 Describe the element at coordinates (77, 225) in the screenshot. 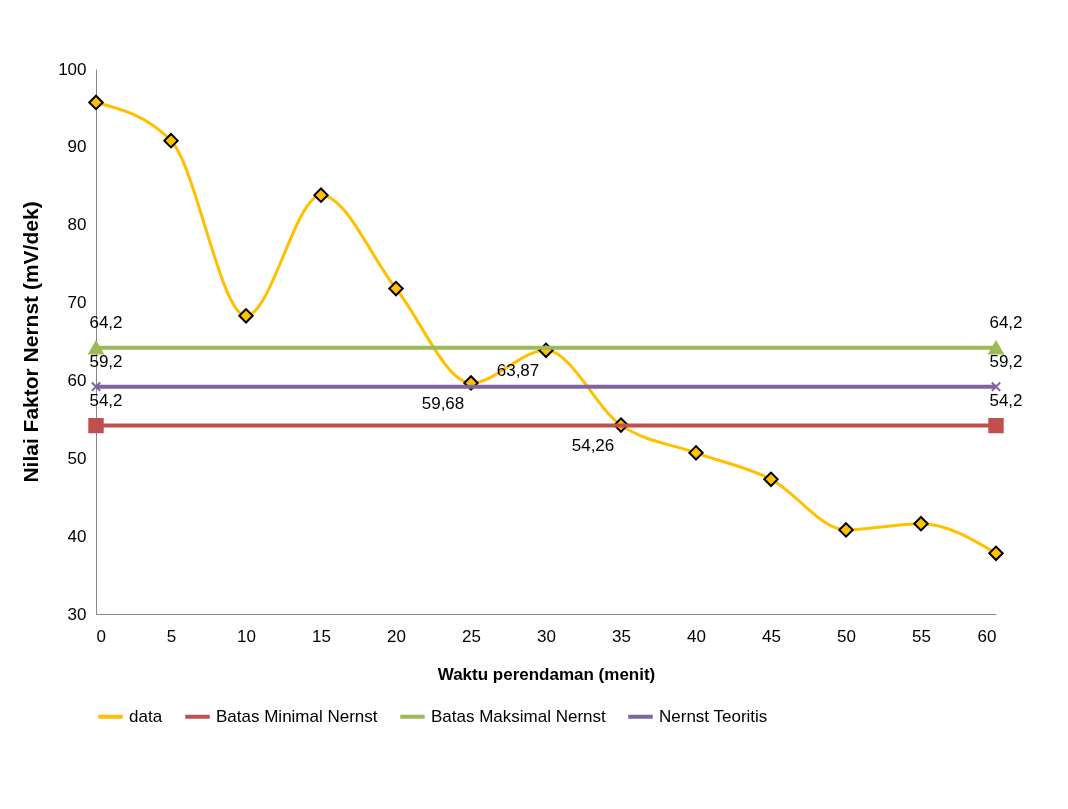

I see `y-tick-label: 80` at that location.